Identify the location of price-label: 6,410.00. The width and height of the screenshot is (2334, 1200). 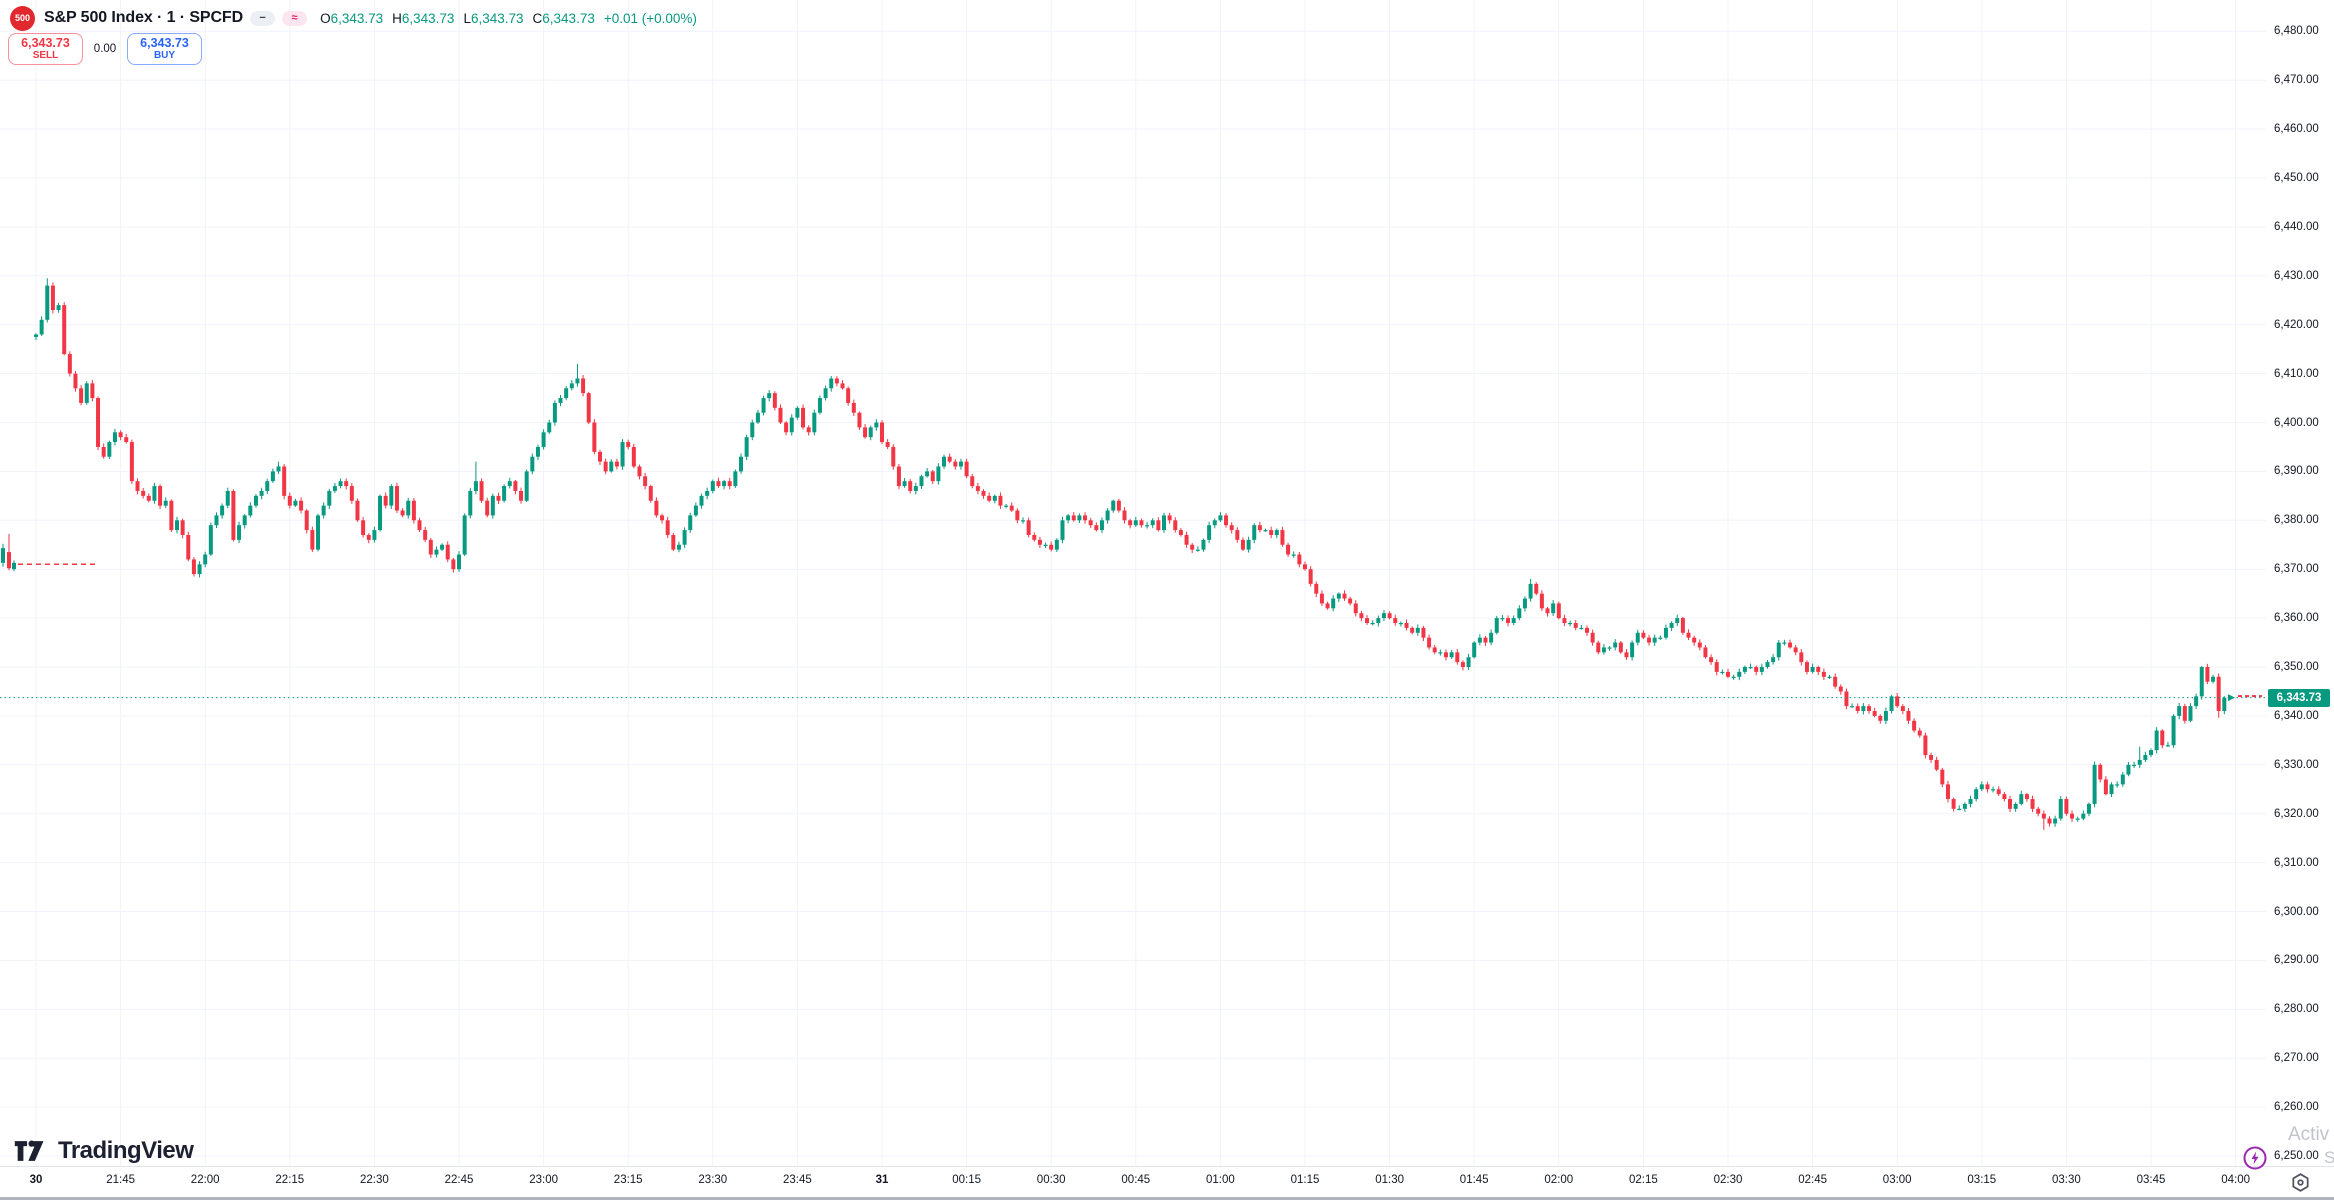
(2296, 373).